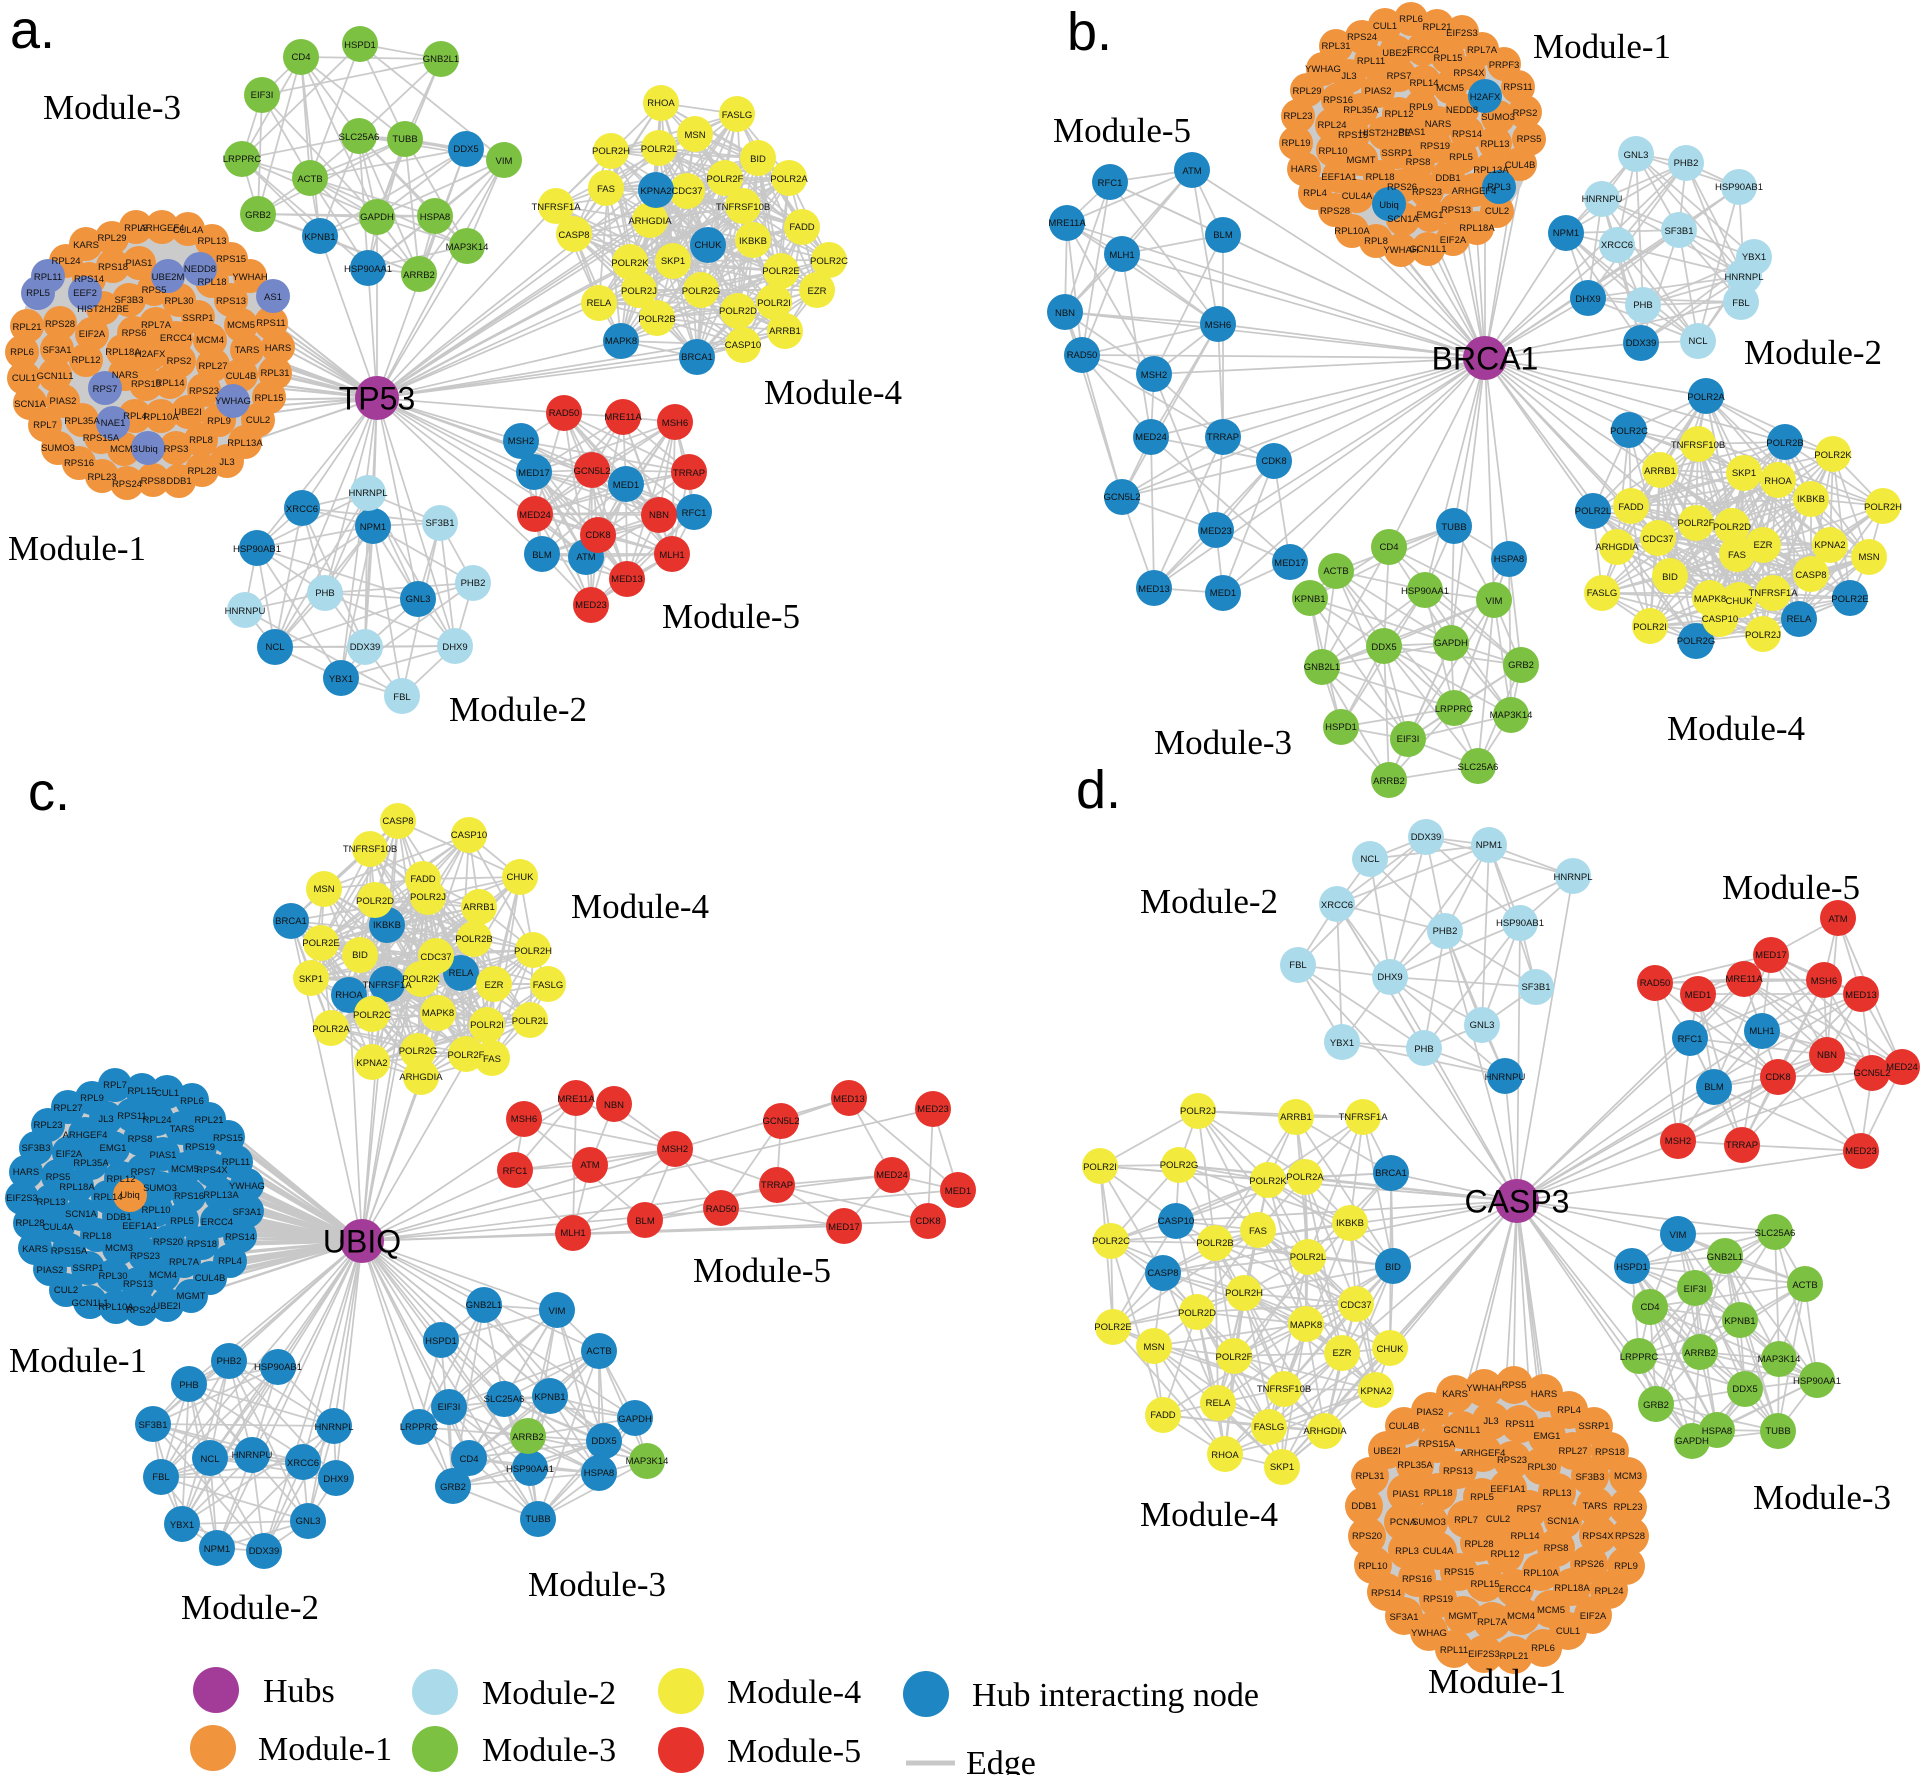 The image size is (1923, 1775). What do you see at coordinates (278, 1367) in the screenshot?
I see `svg-text: HSP90AB1` at bounding box center [278, 1367].